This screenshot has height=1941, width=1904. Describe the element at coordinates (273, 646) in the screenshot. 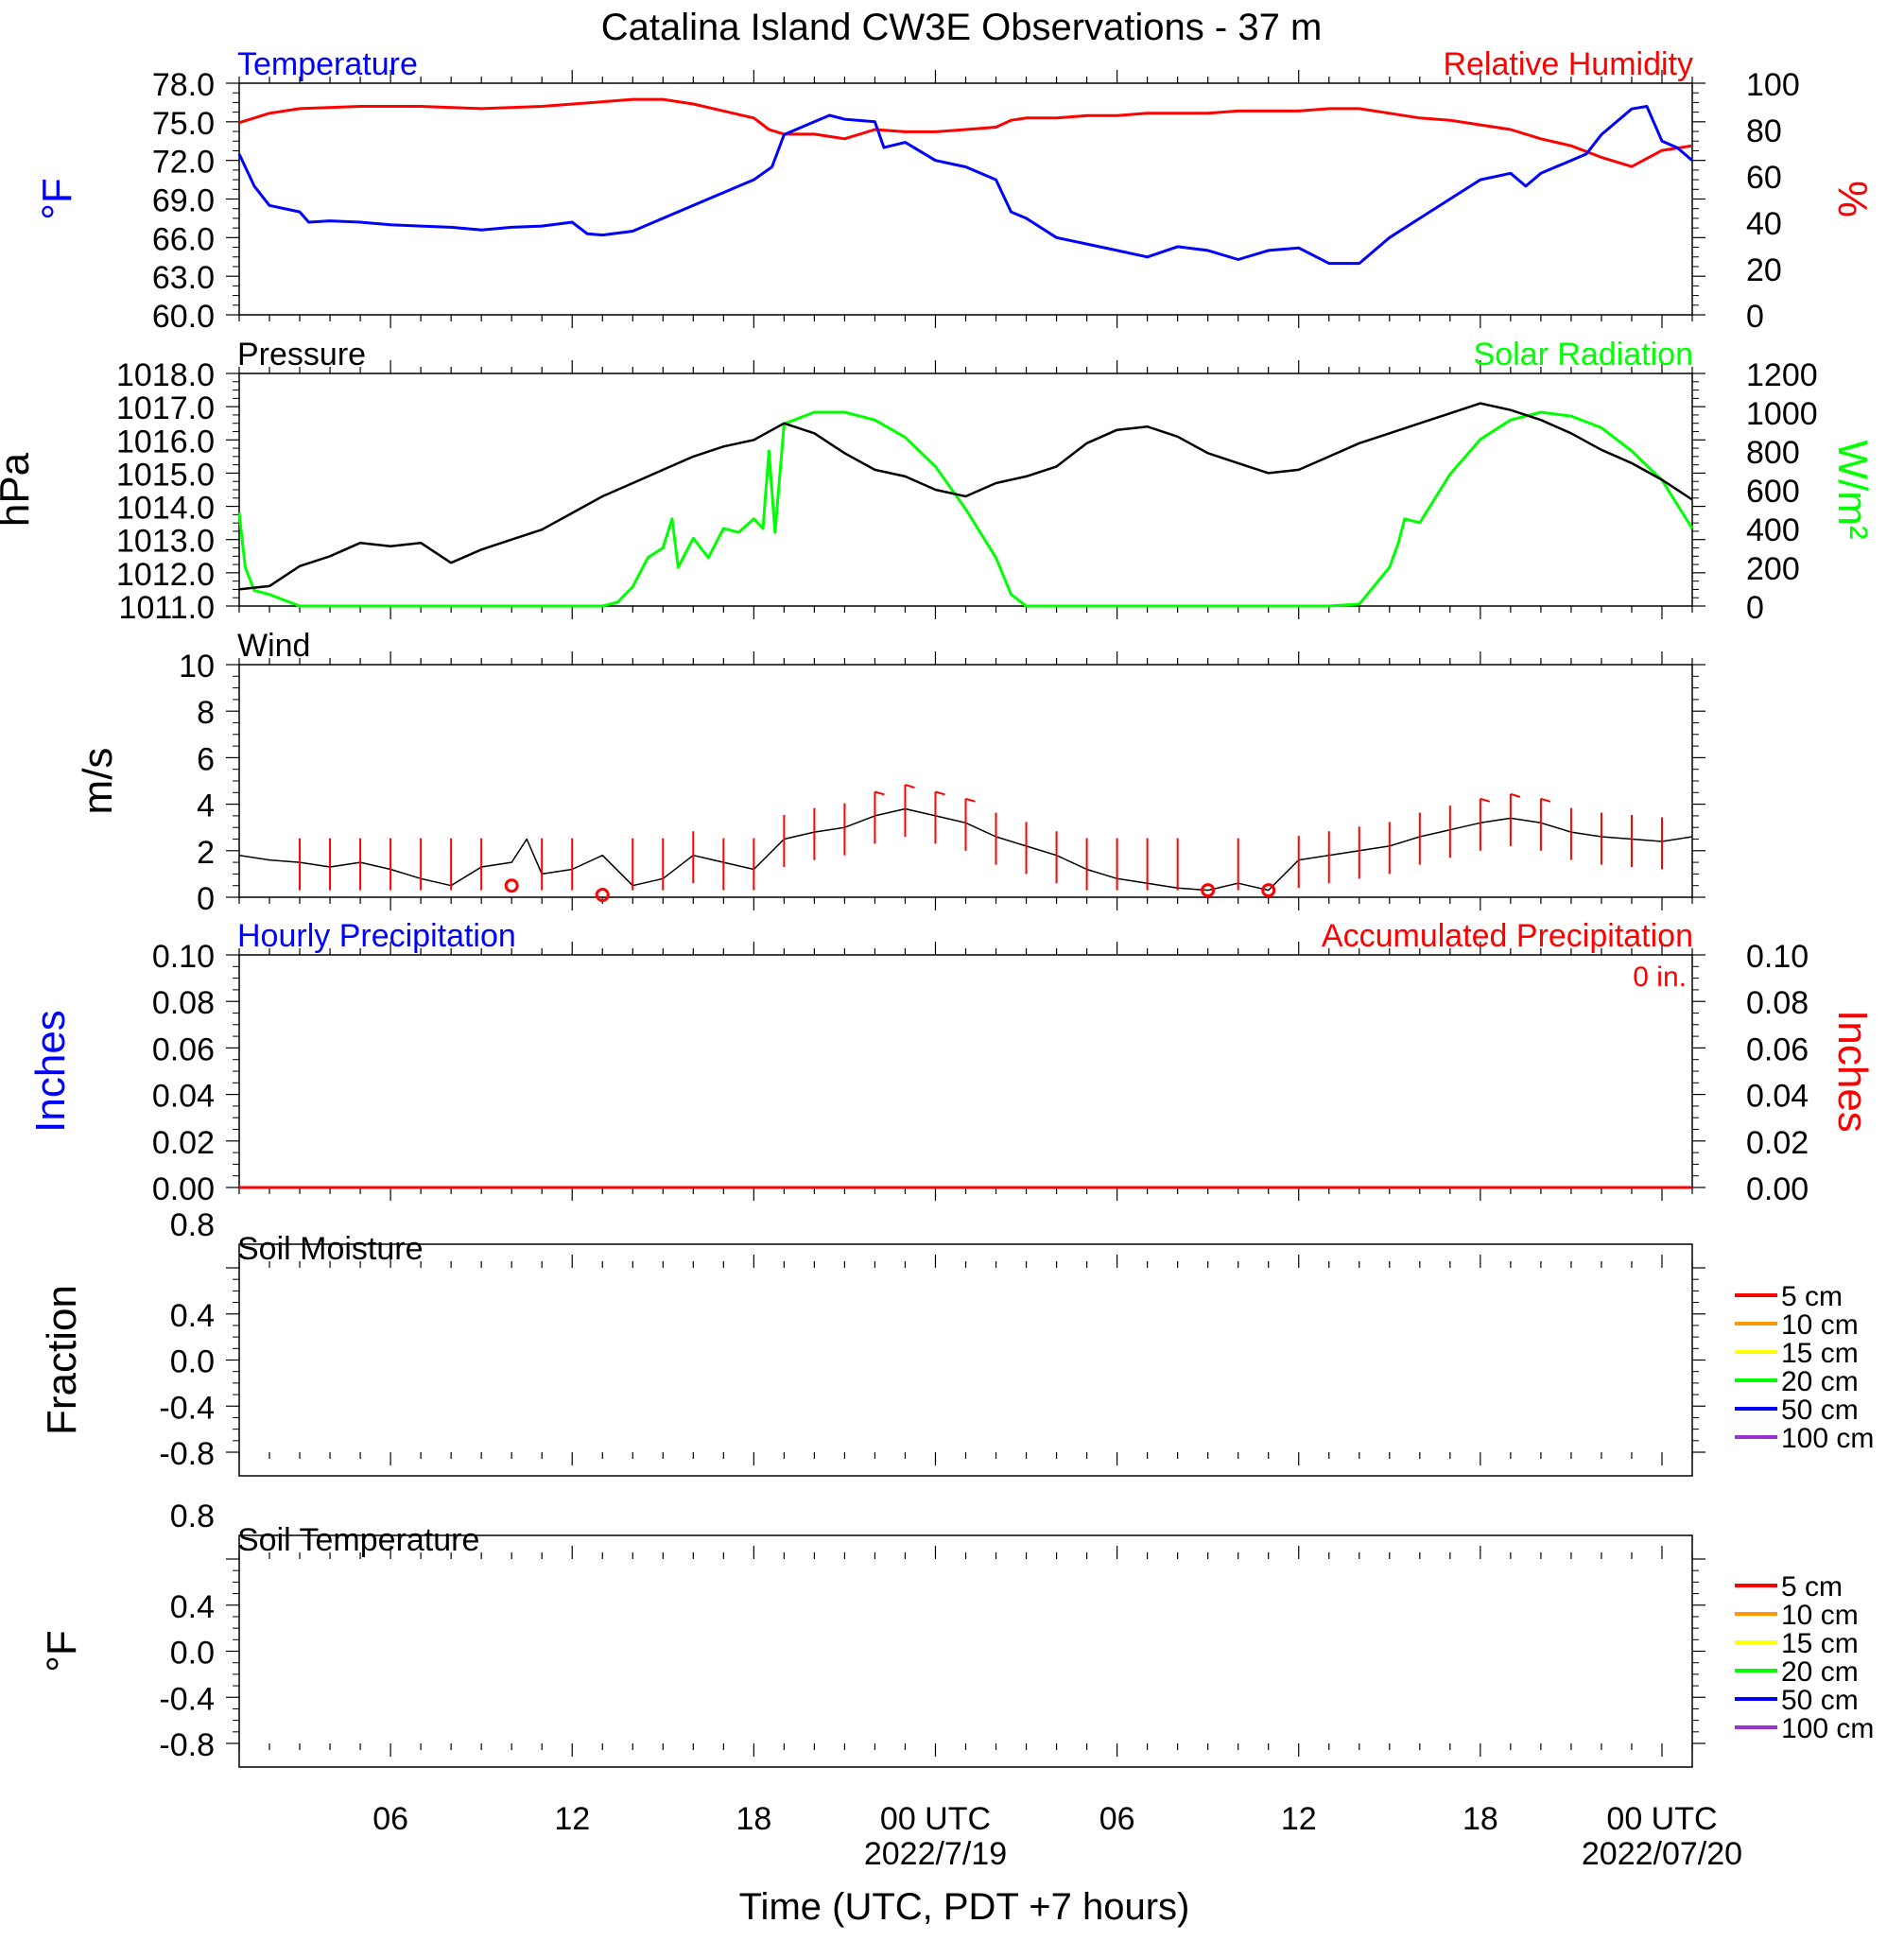

I see `wind-left-title: Wind` at that location.